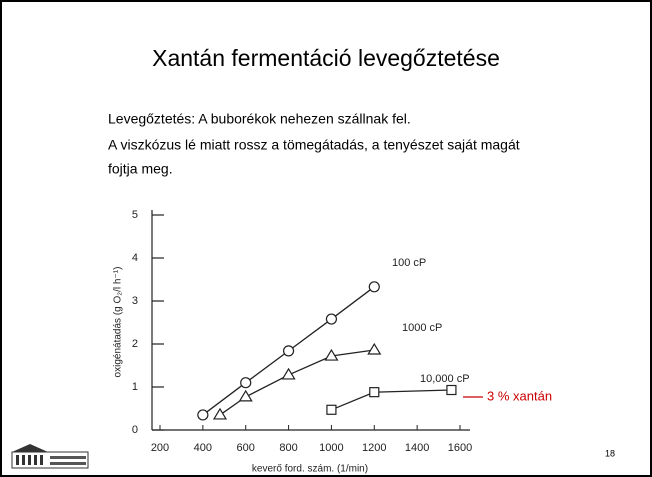  I want to click on page-number: 18, so click(610, 453).